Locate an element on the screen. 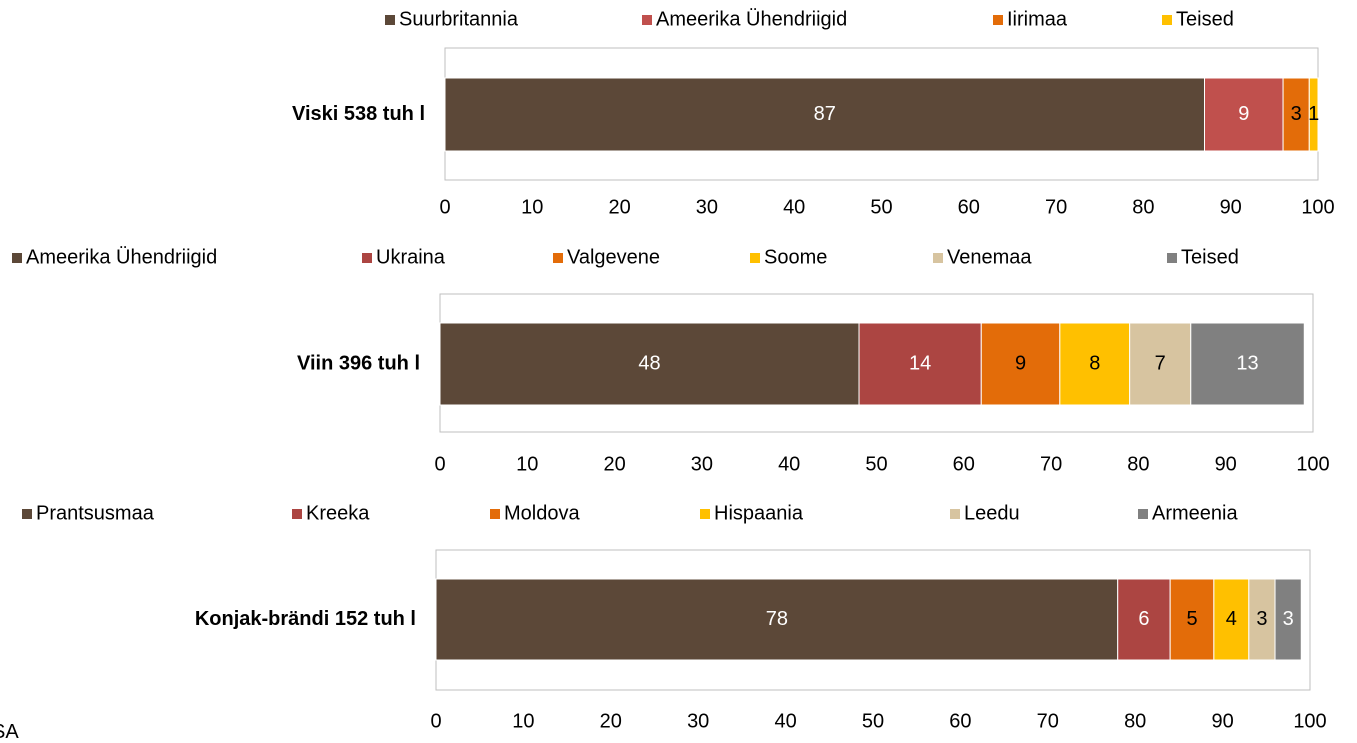  data-label: 4 is located at coordinates (1231, 619).